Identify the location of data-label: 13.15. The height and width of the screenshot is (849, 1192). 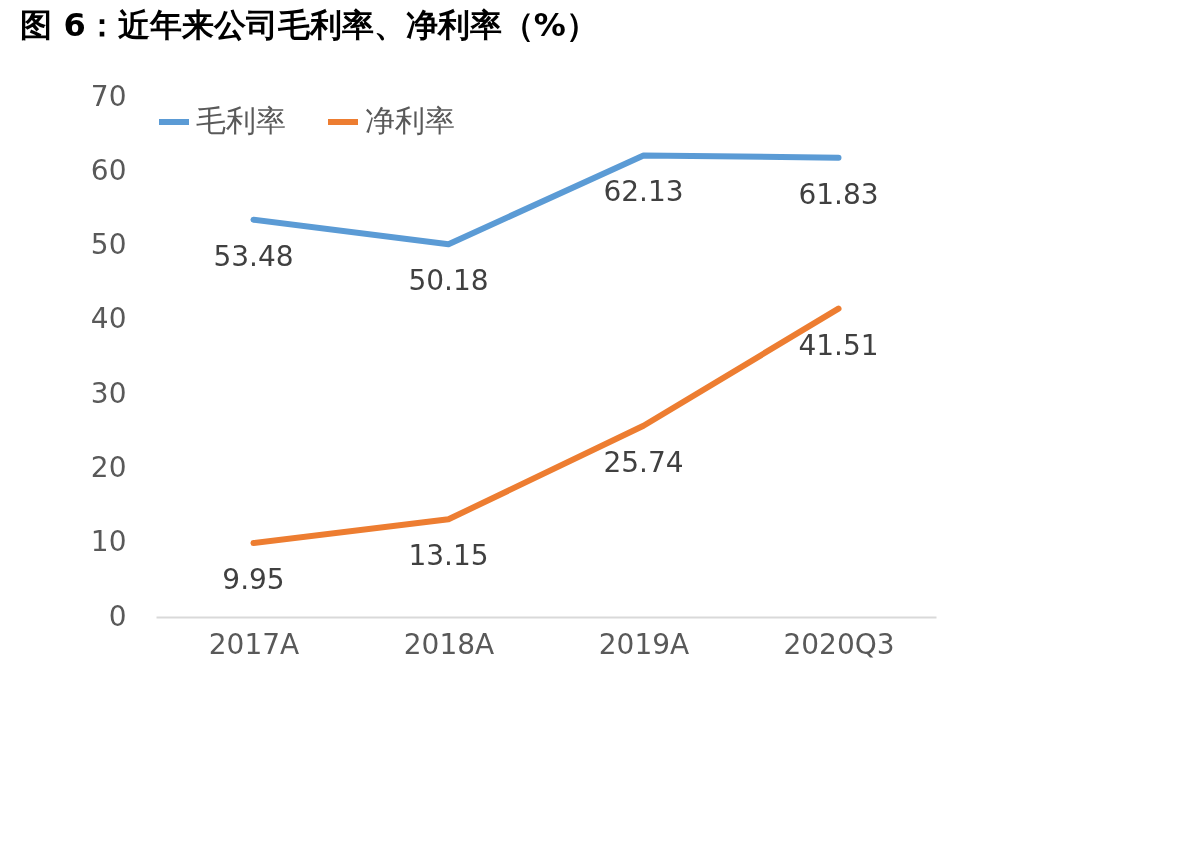
(448, 556).